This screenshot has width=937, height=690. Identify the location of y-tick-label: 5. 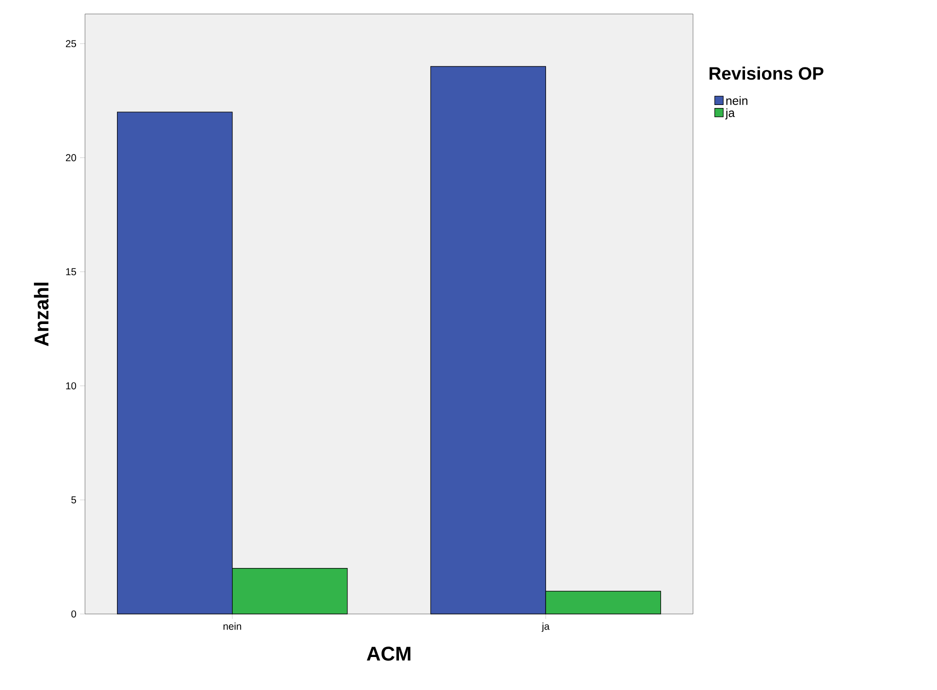
(73, 500).